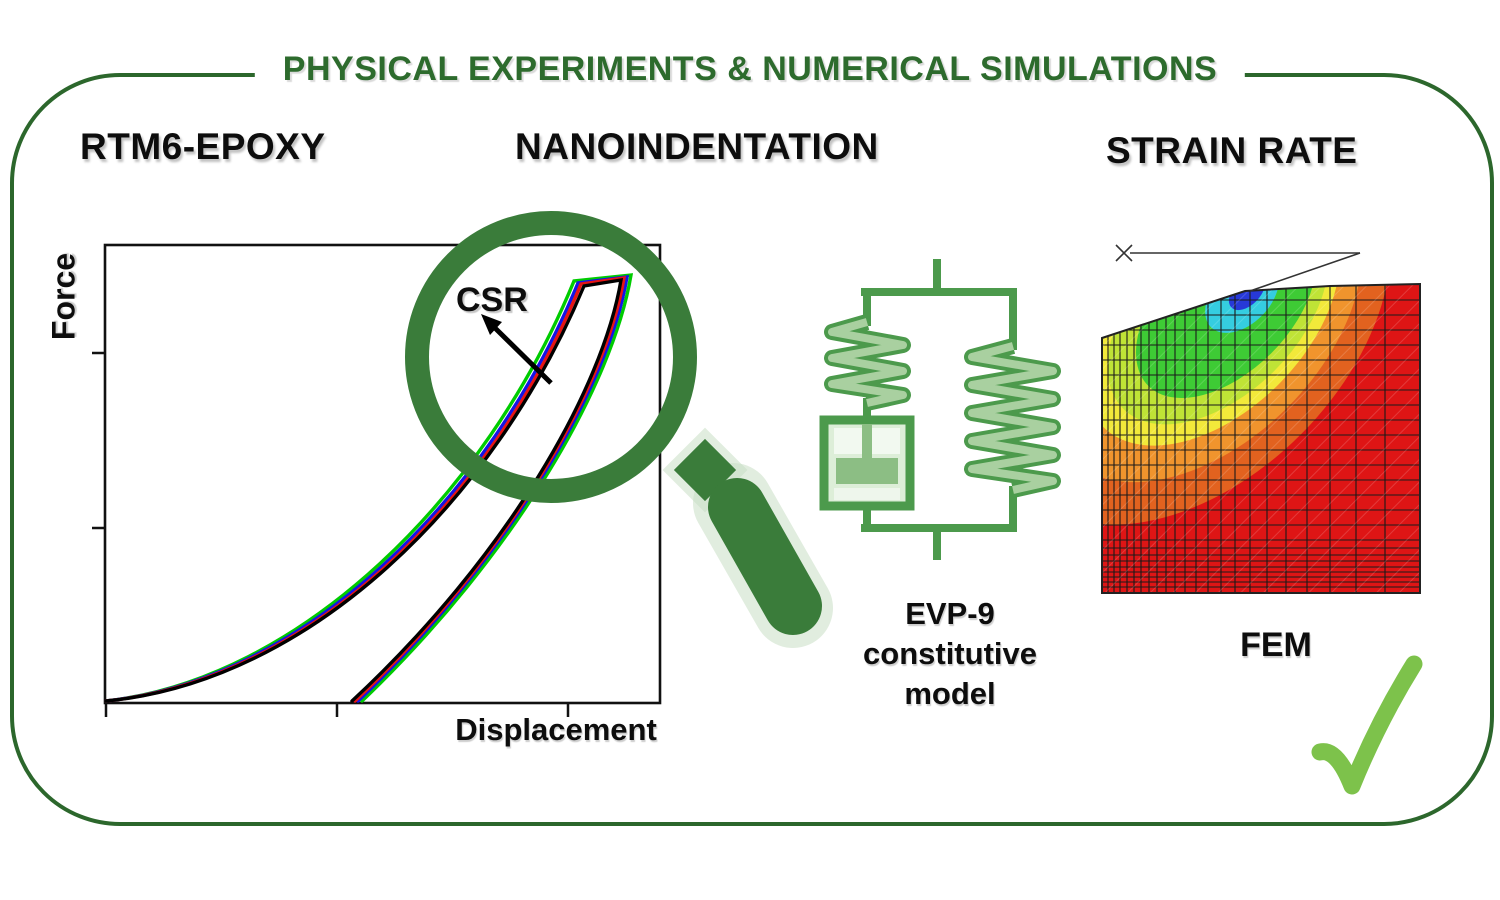 This screenshot has width=1500, height=900. I want to click on plot-x-axis-label: Displacement, so click(556, 729).